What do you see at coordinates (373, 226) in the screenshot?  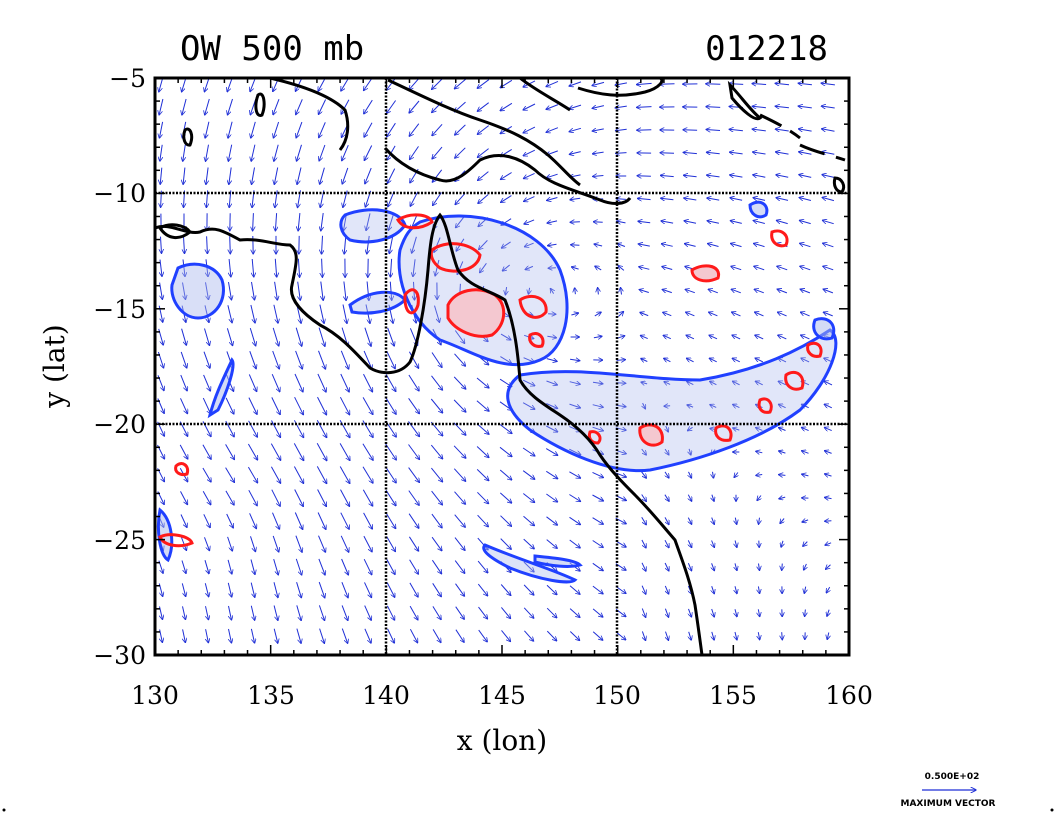 I see `ow-contour-nw-band` at bounding box center [373, 226].